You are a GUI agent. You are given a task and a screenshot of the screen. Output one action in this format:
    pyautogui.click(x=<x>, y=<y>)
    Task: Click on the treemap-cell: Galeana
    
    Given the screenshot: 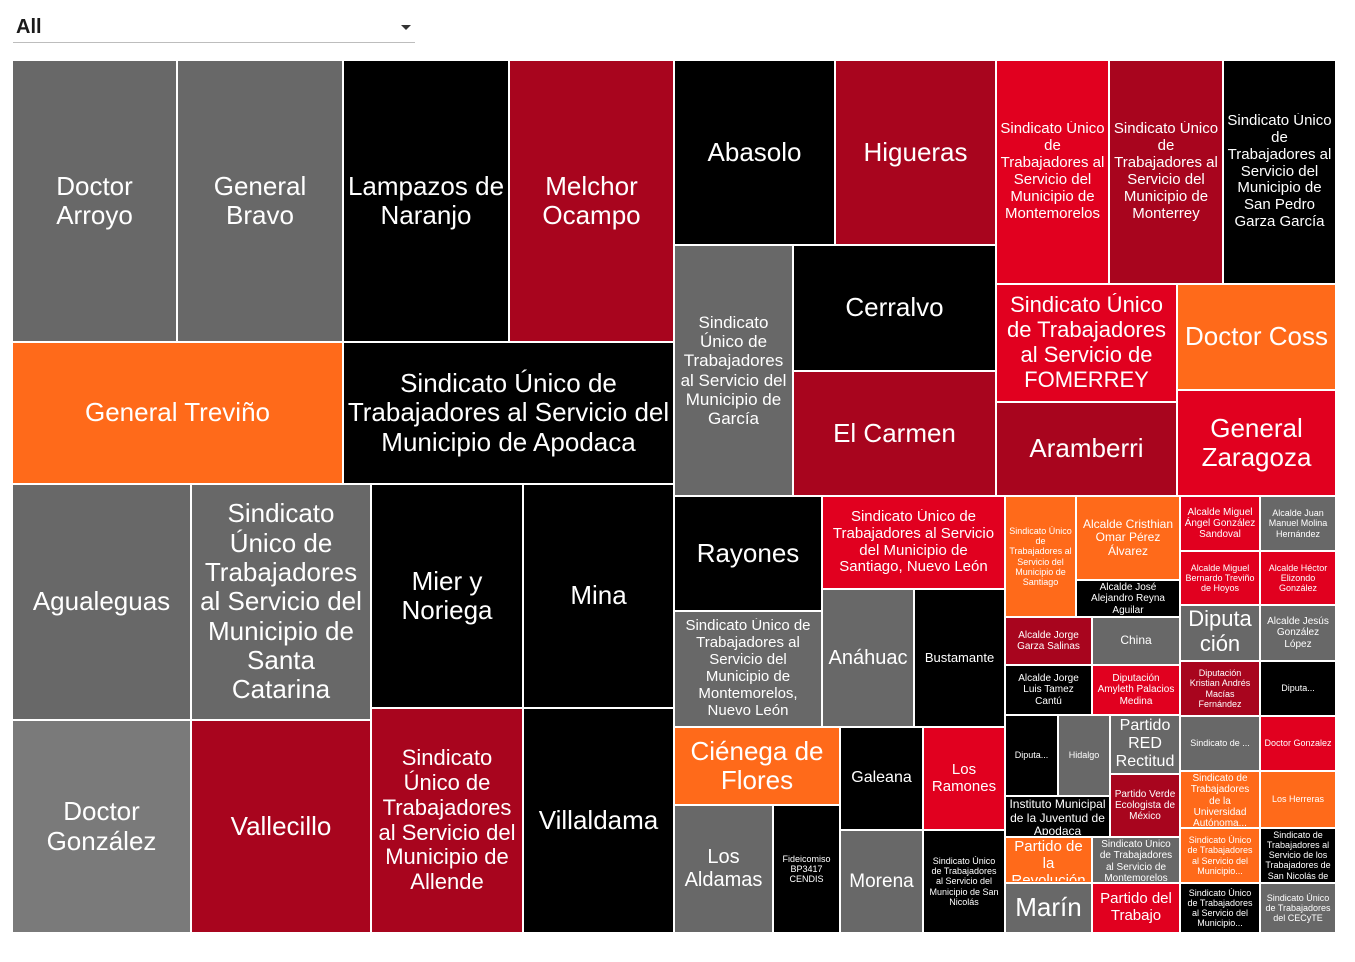 What is the action you would take?
    pyautogui.click(x=881, y=778)
    